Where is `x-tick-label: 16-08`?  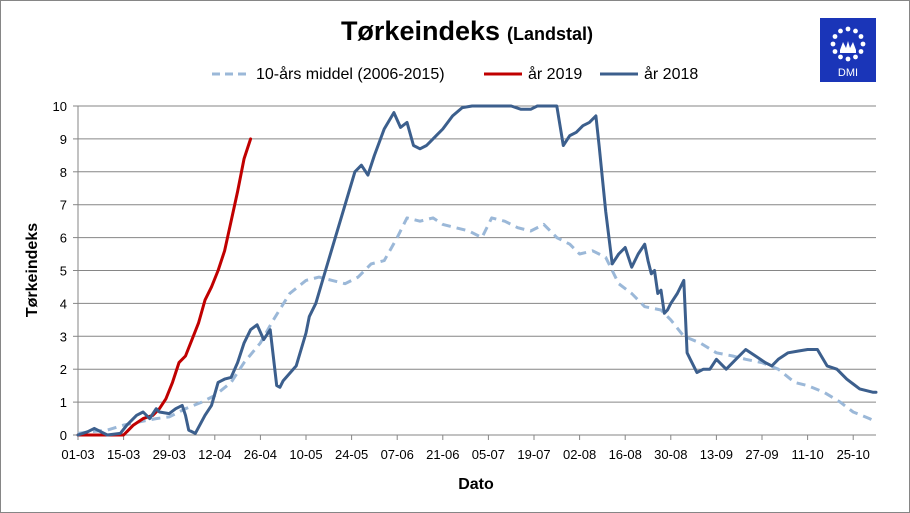
x-tick-label: 16-08 is located at coordinates (625, 454).